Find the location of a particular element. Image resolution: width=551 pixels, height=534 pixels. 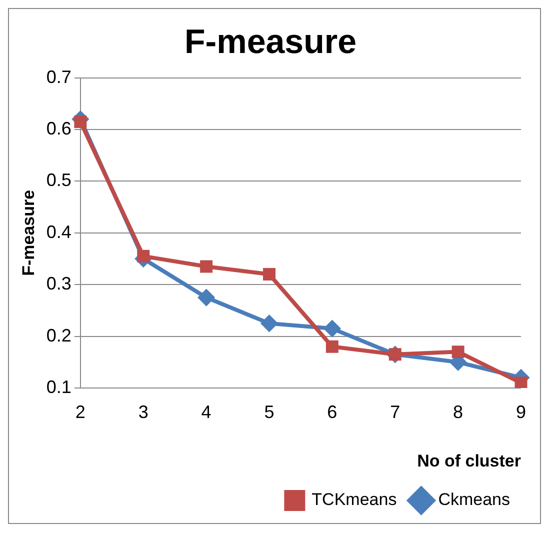

y-tick-label: 0.4 is located at coordinates (59, 232).